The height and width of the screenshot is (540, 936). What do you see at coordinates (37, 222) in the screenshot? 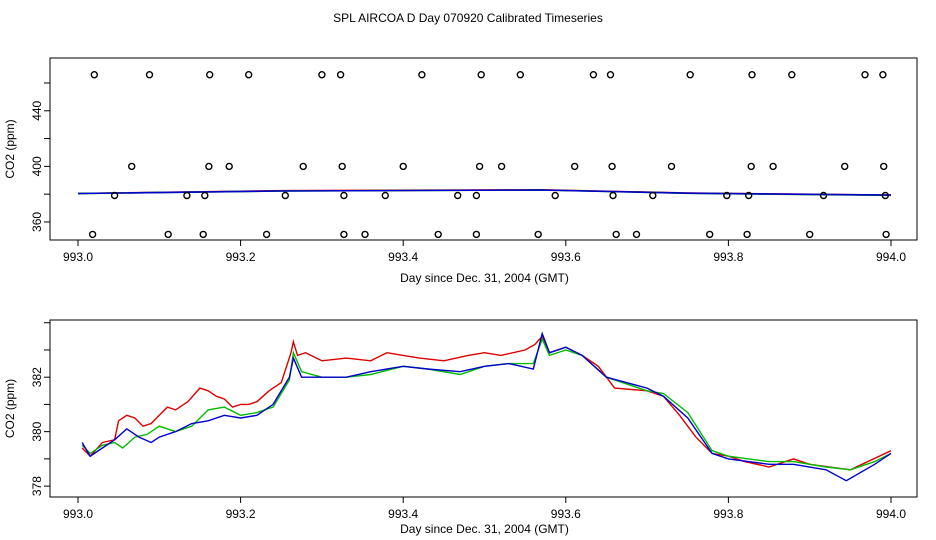
I see `y-tick-label: 360` at bounding box center [37, 222].